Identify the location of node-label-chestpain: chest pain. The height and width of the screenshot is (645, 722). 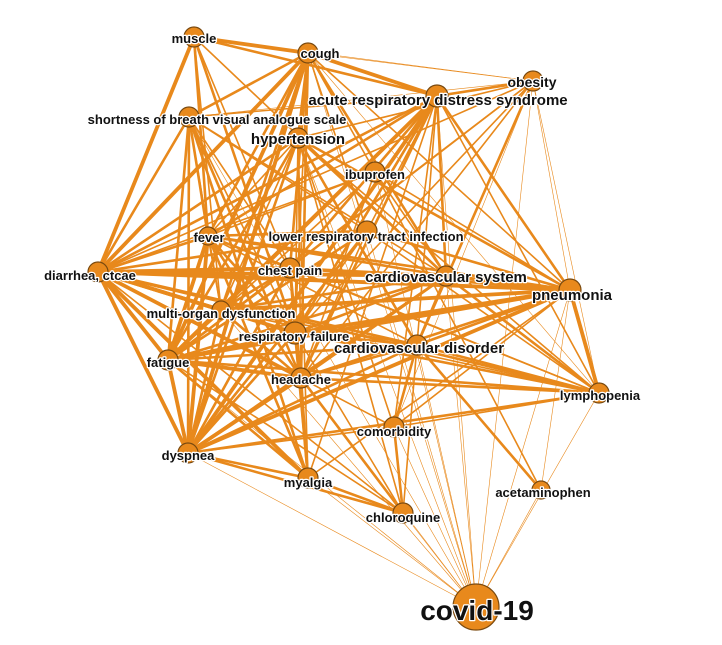
(290, 270).